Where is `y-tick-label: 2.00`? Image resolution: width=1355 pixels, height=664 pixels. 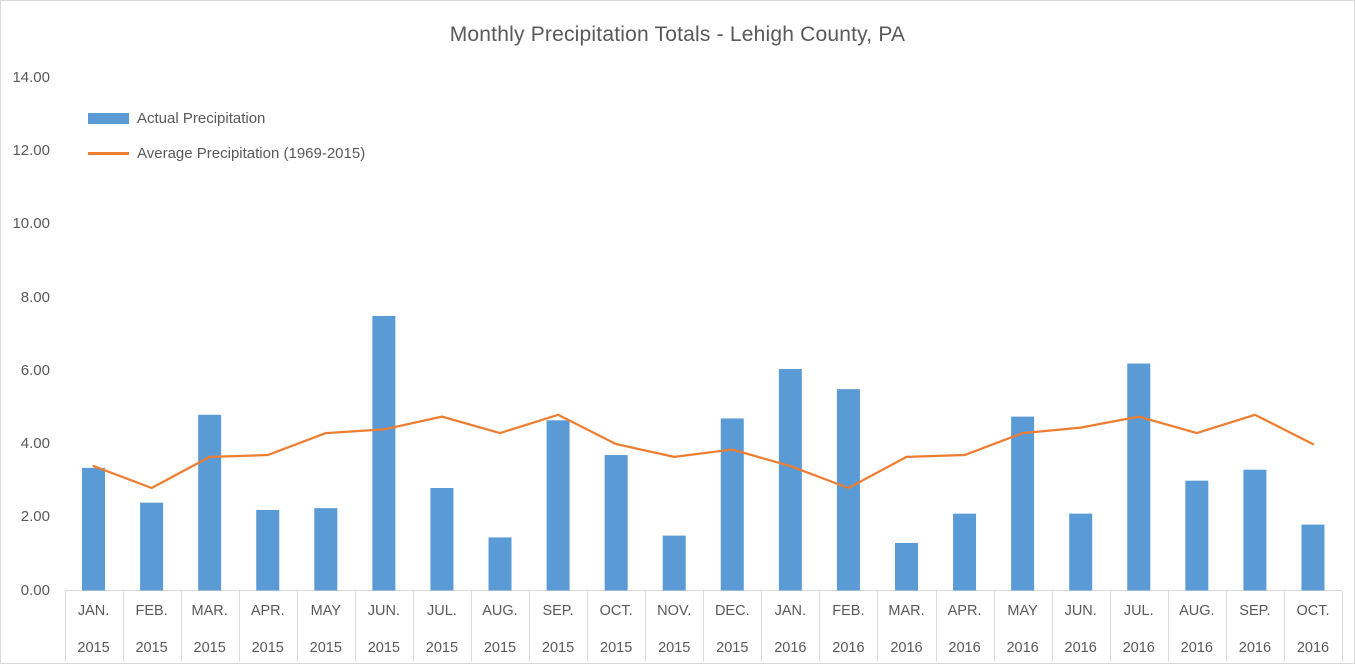 y-tick-label: 2.00 is located at coordinates (35, 517).